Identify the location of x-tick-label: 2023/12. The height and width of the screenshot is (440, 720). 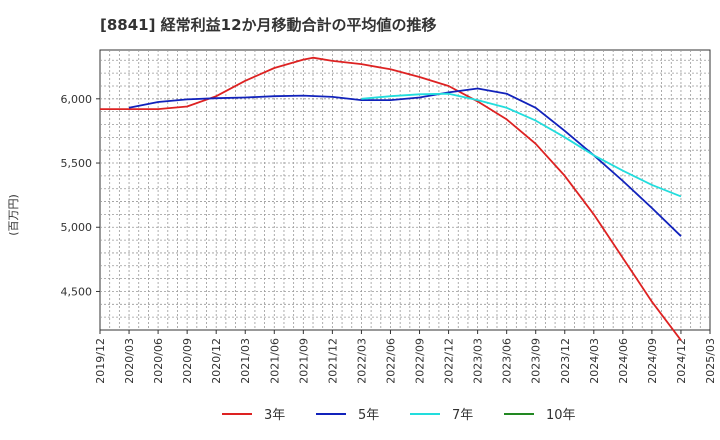
(565, 361).